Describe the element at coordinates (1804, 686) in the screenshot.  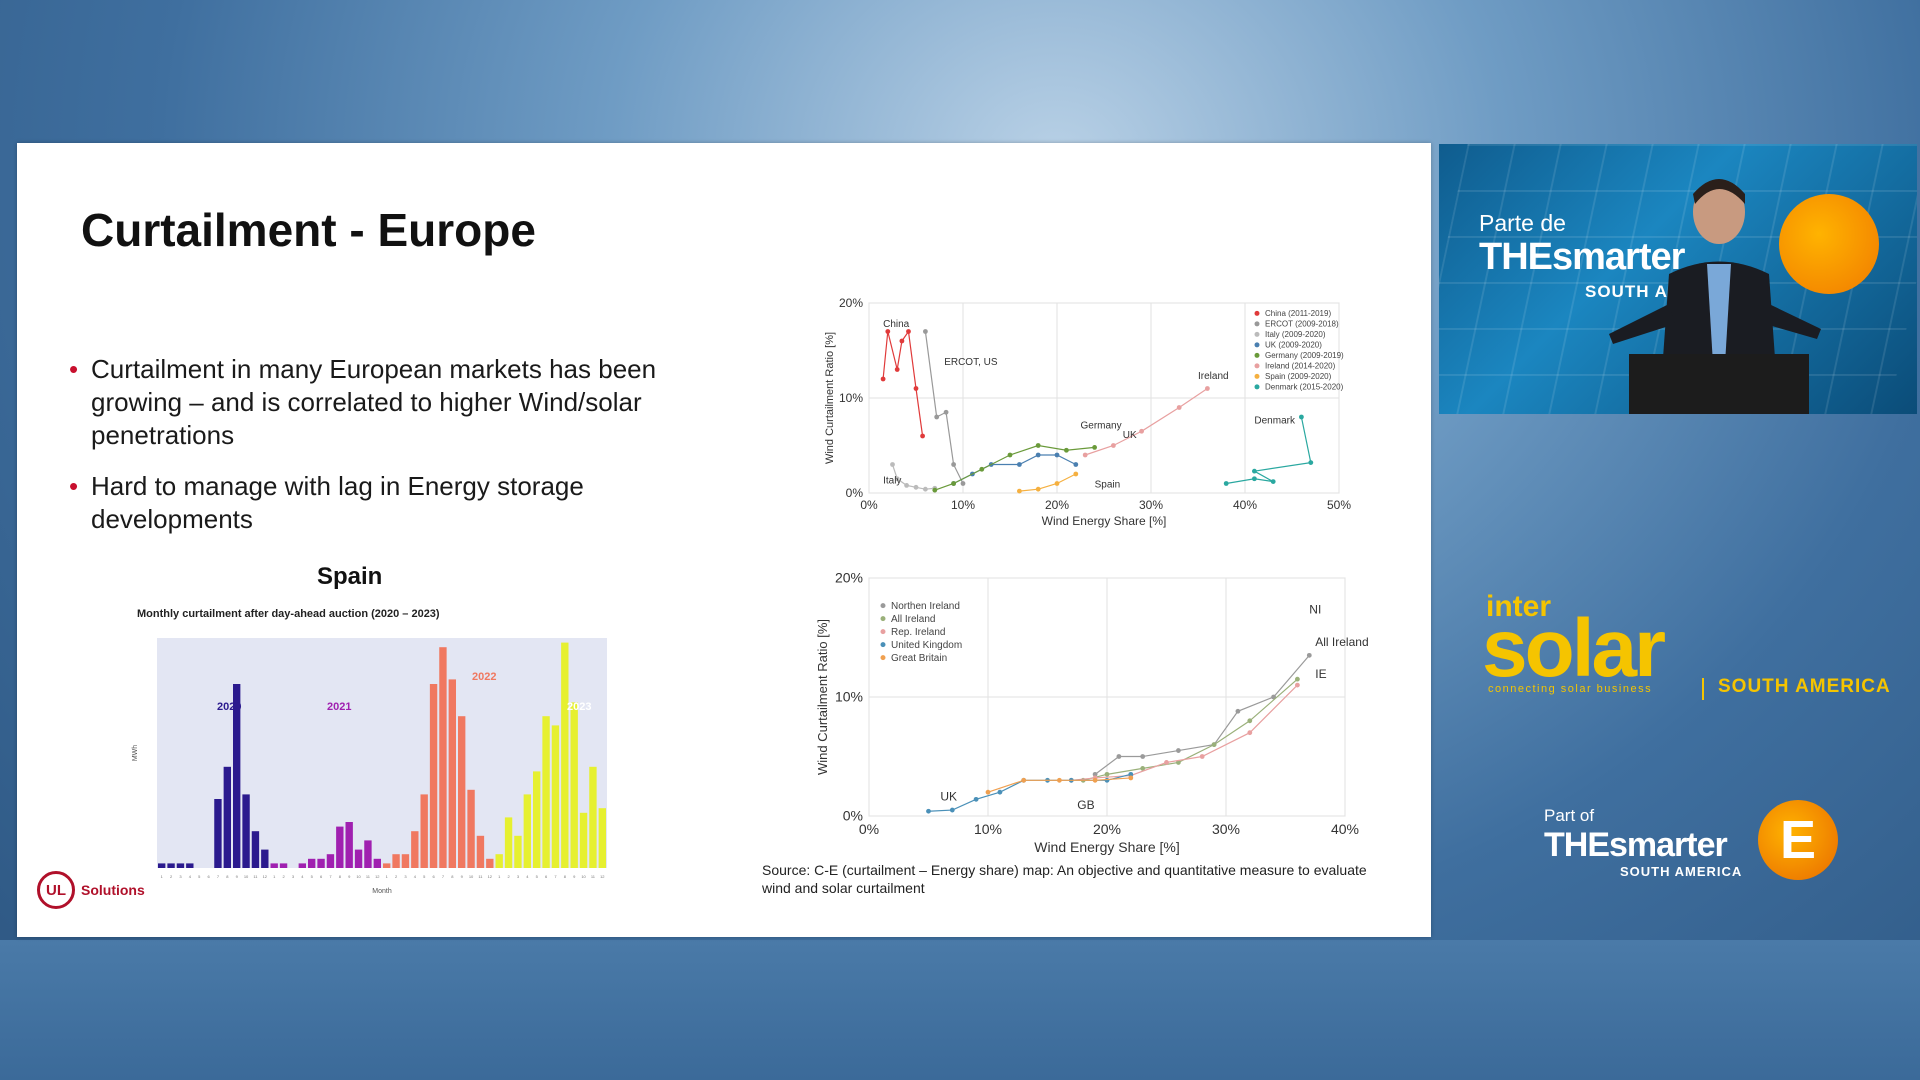
I see `intersolar-region: SOUTH AMERICA` at that location.